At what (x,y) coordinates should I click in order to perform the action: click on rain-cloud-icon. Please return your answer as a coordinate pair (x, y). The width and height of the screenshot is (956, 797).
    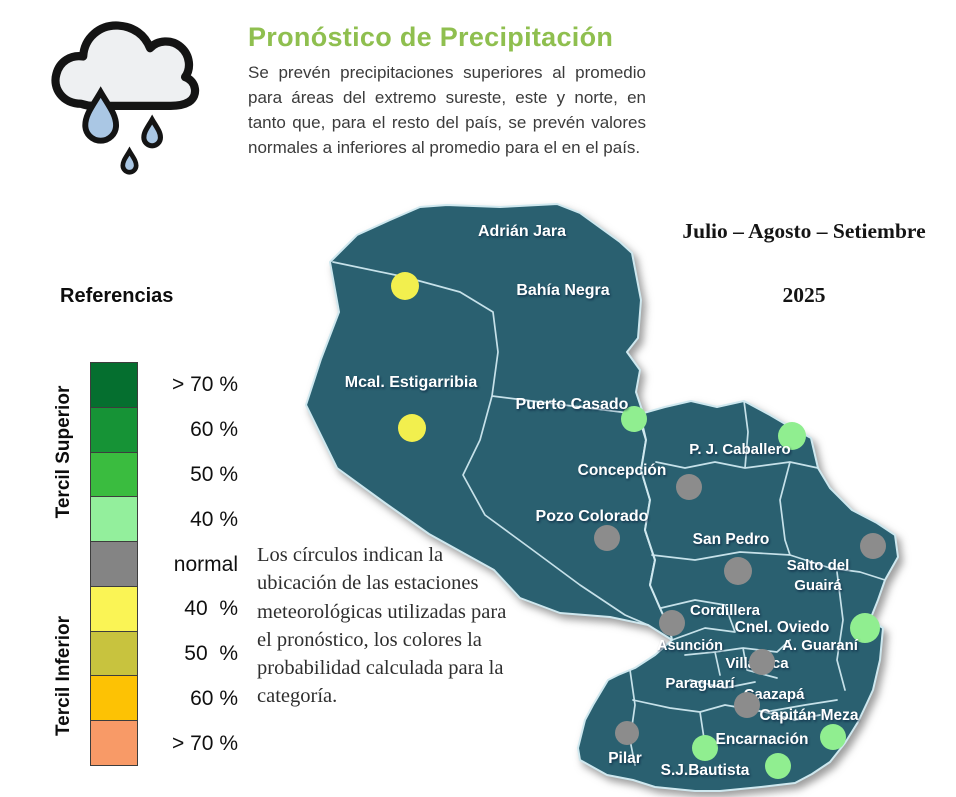
    Looking at the image, I should click on (125, 98).